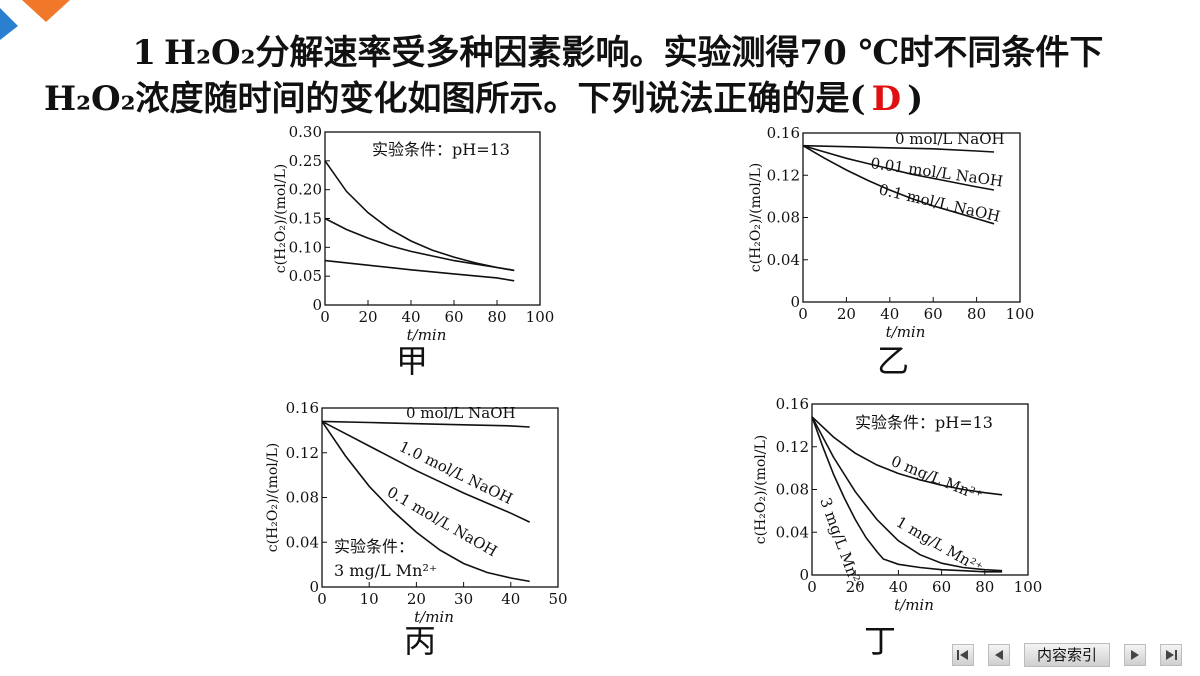 The height and width of the screenshot is (676, 1200). I want to click on next-page-icon, so click(1135, 655).